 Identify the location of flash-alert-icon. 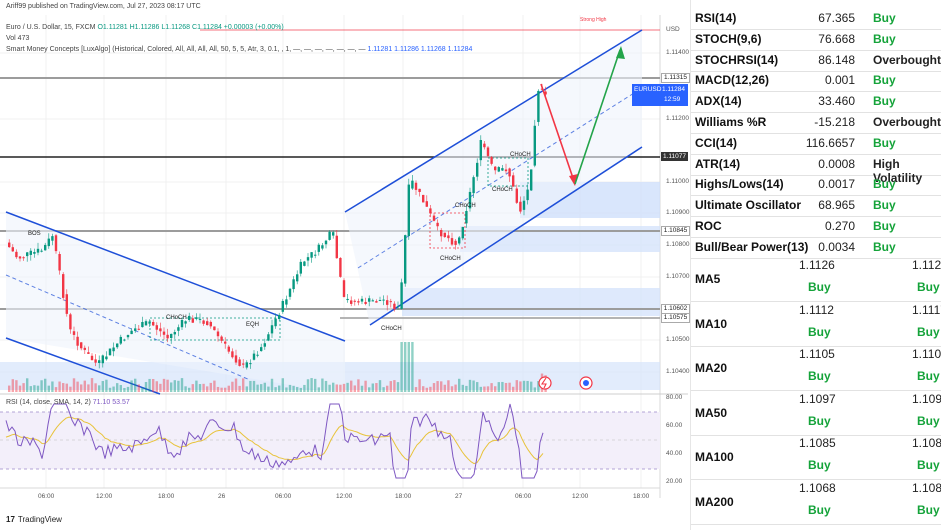
(545, 383).